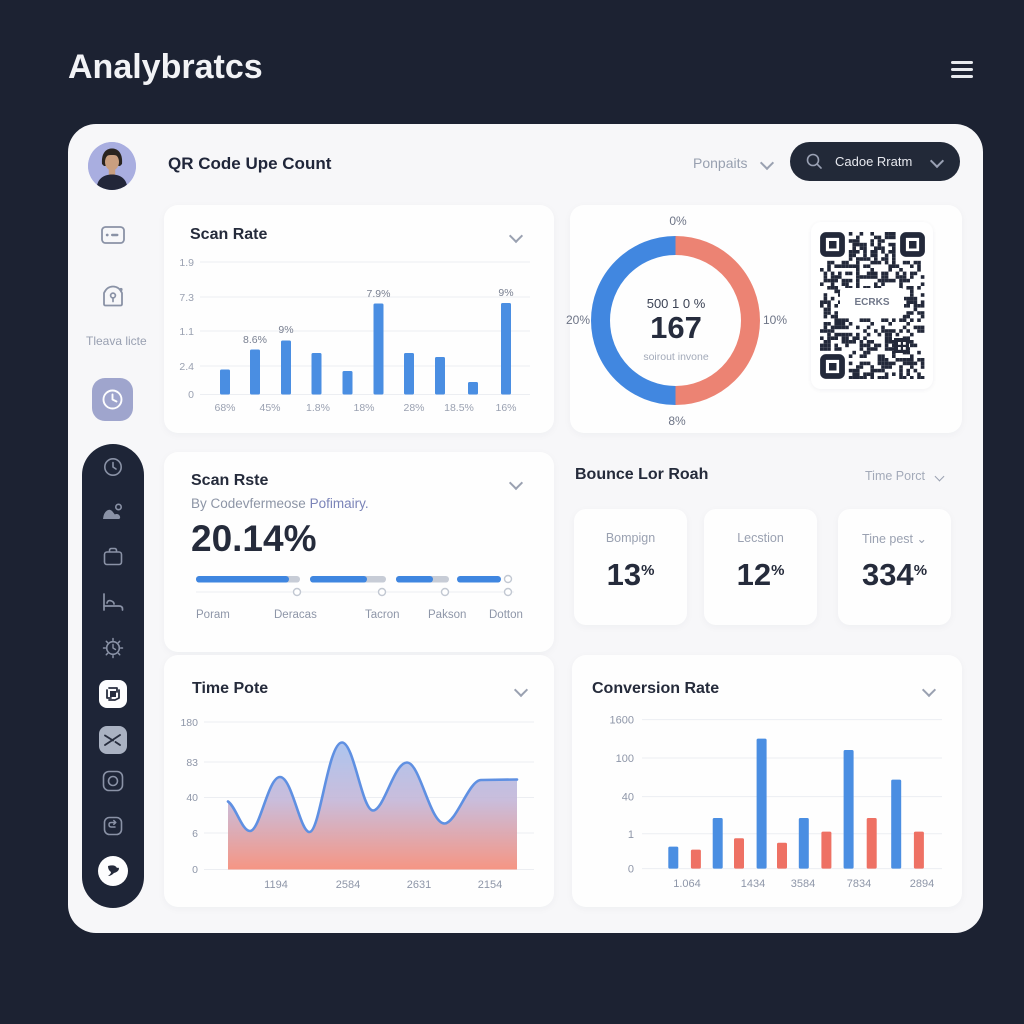  Describe the element at coordinates (459, 408) in the screenshot. I see `svg-text: 18.5%` at that location.